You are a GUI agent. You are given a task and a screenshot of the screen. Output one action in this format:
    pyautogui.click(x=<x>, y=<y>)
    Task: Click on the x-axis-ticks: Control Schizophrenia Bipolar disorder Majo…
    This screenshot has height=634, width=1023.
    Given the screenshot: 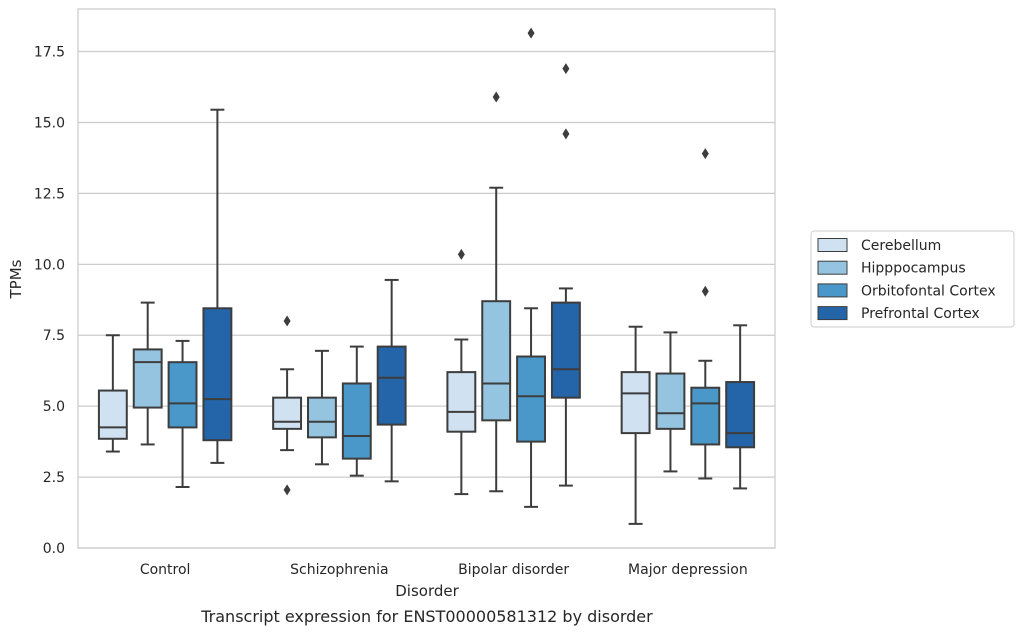 What is the action you would take?
    pyautogui.click(x=444, y=570)
    